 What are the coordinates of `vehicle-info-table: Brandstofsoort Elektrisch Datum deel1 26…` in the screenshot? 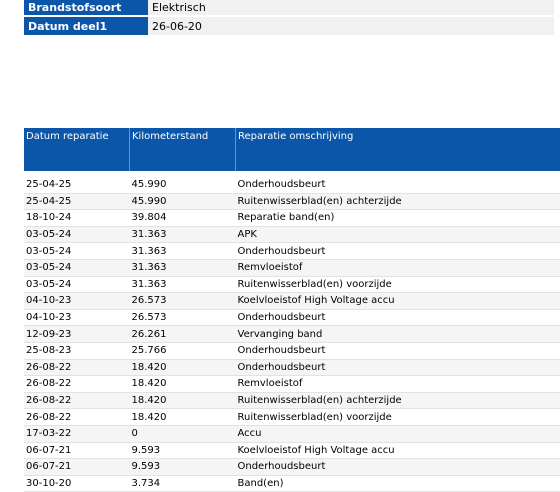 It's located at (289, 17).